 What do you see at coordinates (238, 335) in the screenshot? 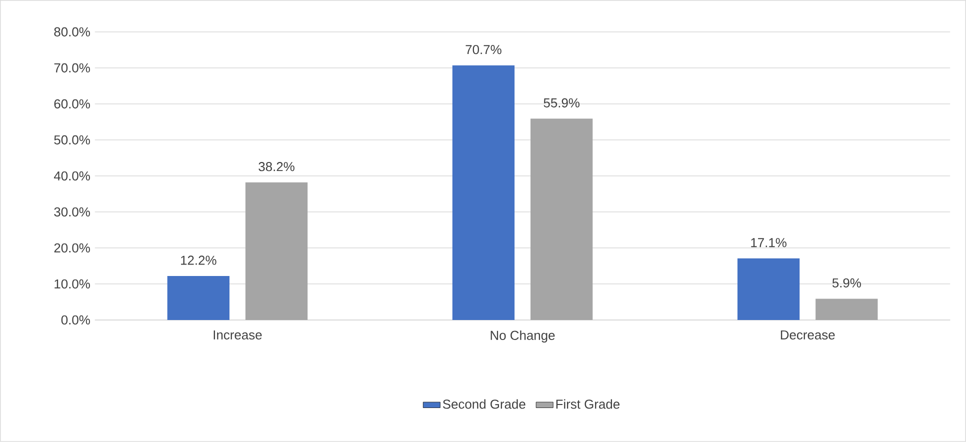
I see `x-tick-label: Increase` at bounding box center [238, 335].